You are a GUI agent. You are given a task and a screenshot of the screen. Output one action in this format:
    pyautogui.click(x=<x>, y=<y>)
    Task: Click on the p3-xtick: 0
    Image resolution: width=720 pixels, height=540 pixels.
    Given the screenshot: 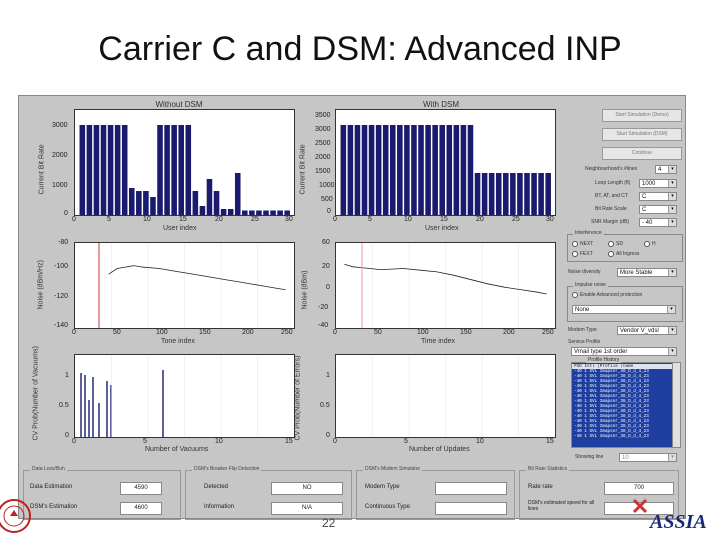 What is the action you would take?
    pyautogui.click(x=74, y=332)
    